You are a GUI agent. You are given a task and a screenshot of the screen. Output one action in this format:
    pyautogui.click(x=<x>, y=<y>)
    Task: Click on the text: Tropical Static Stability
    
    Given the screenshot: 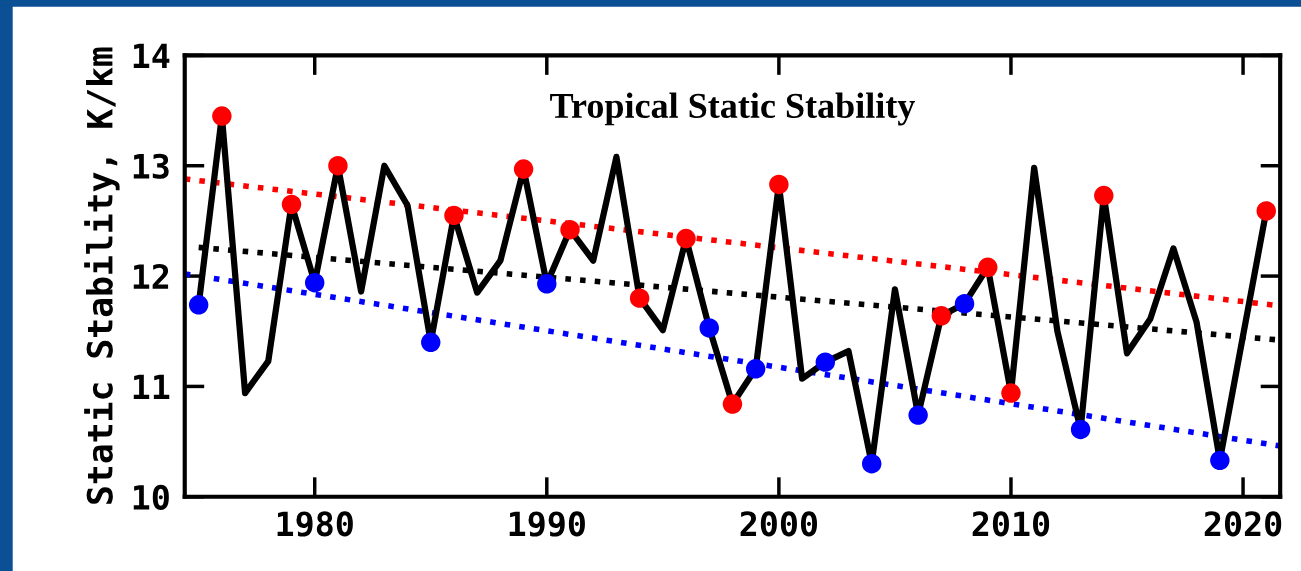 What is the action you would take?
    pyautogui.click(x=733, y=109)
    